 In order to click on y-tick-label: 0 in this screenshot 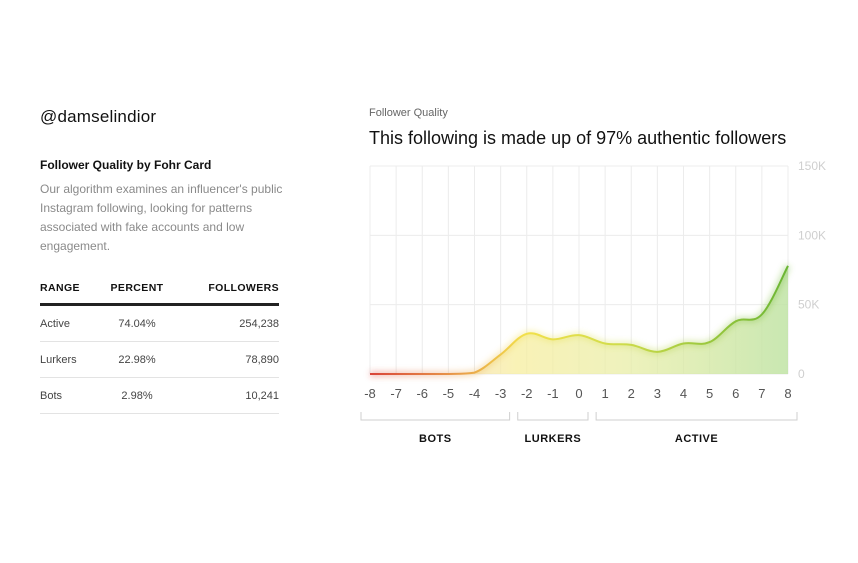, I will do `click(801, 374)`.